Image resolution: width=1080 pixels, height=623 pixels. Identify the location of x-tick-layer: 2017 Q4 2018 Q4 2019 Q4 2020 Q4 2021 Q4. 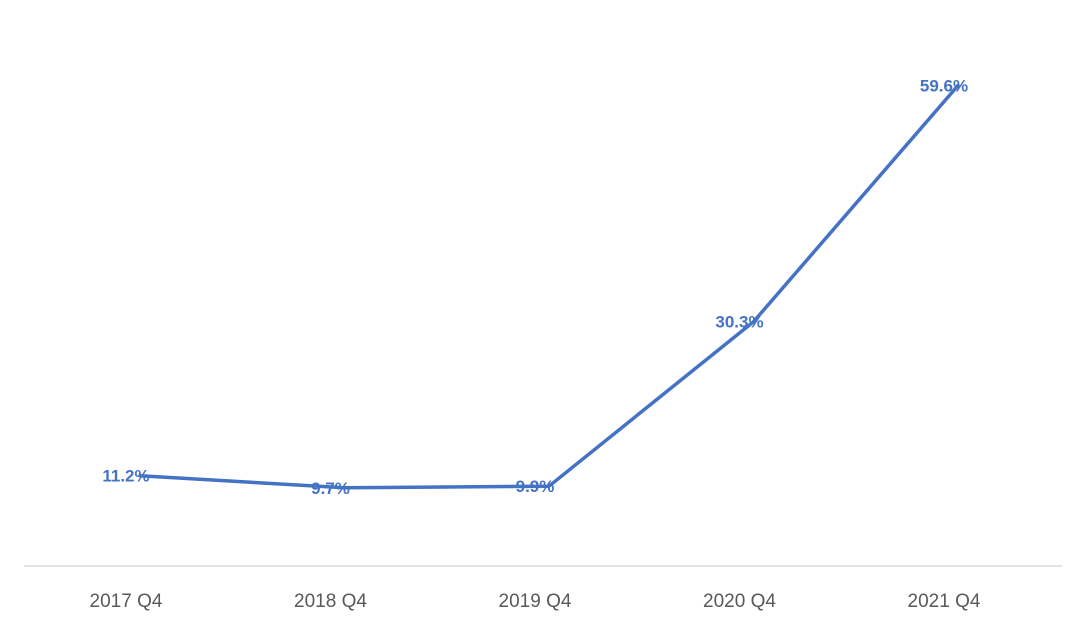
(535, 601).